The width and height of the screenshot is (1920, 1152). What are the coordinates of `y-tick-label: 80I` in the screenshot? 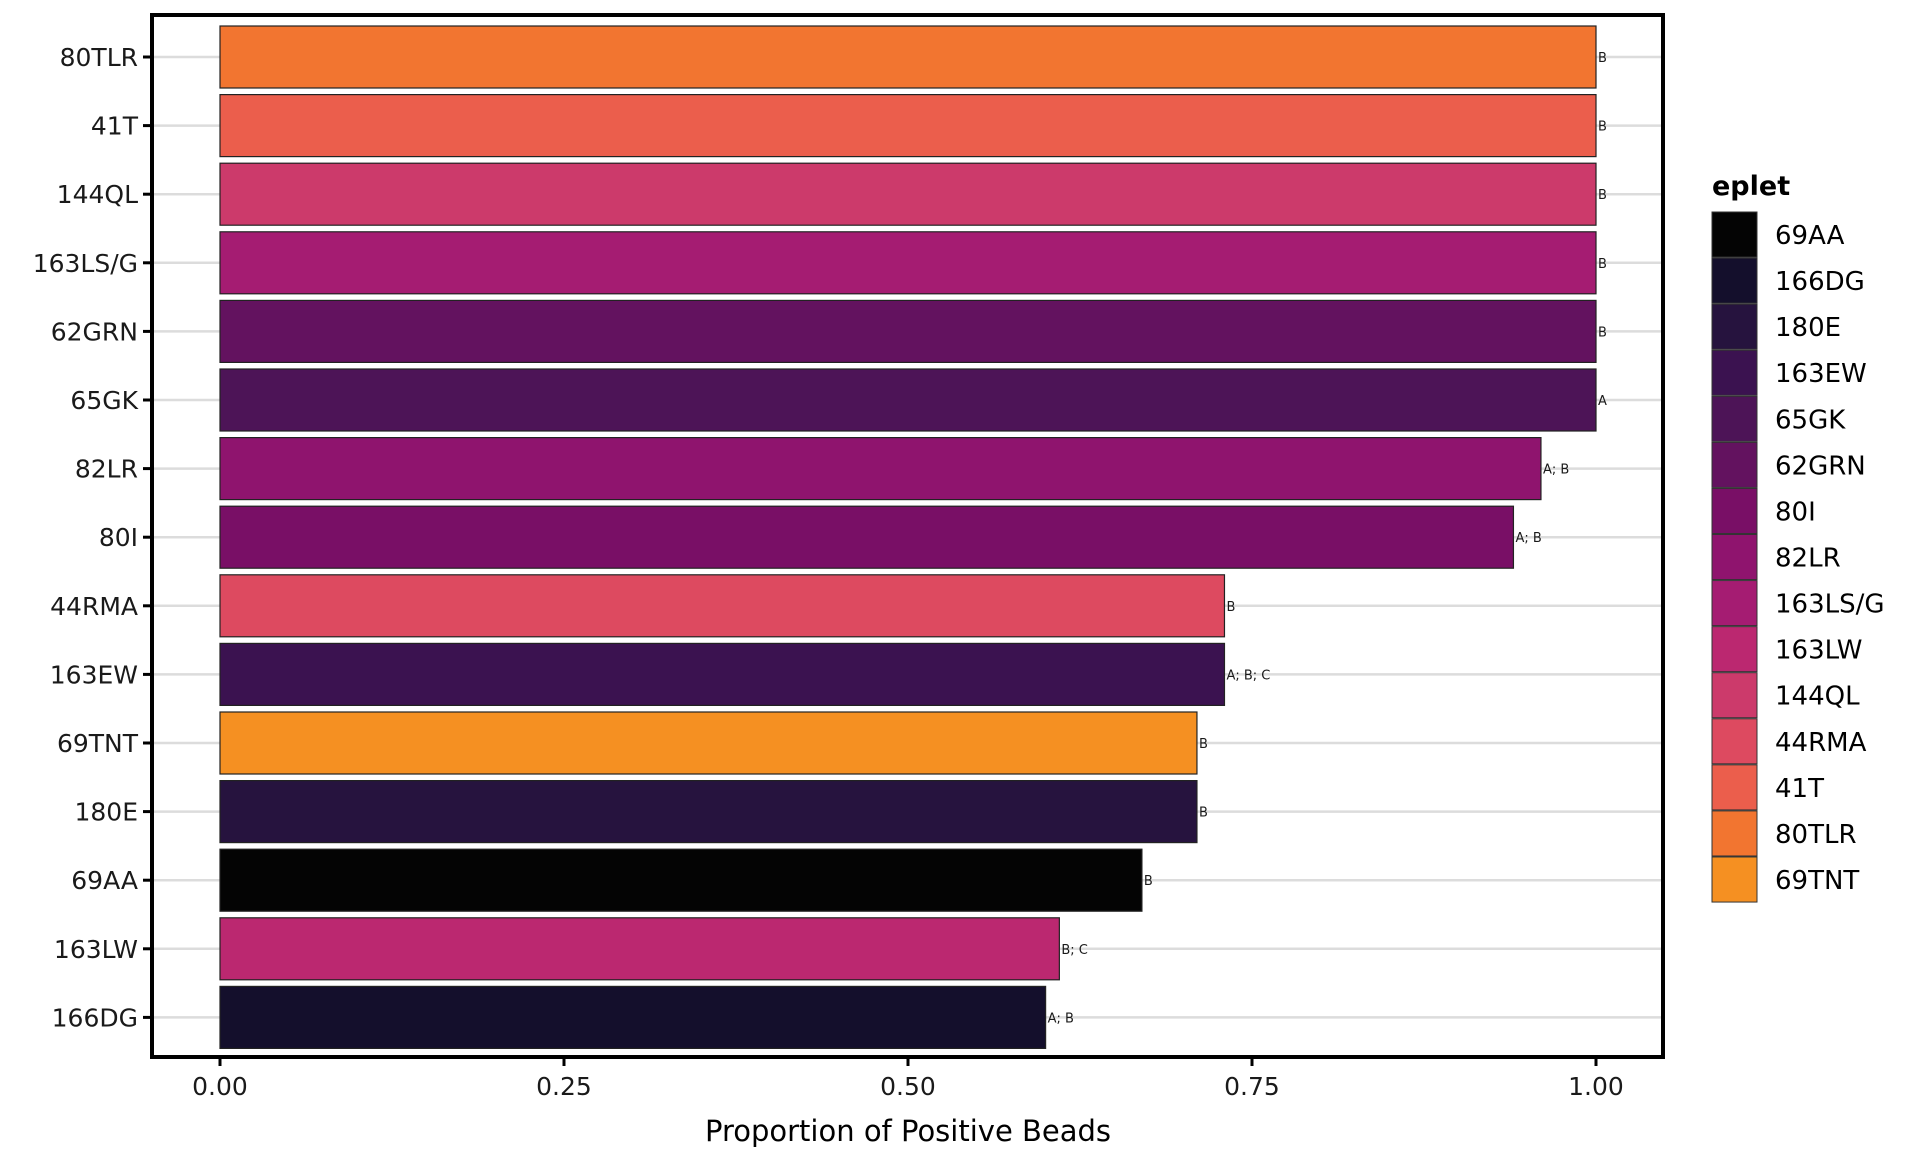 It's located at (118, 537).